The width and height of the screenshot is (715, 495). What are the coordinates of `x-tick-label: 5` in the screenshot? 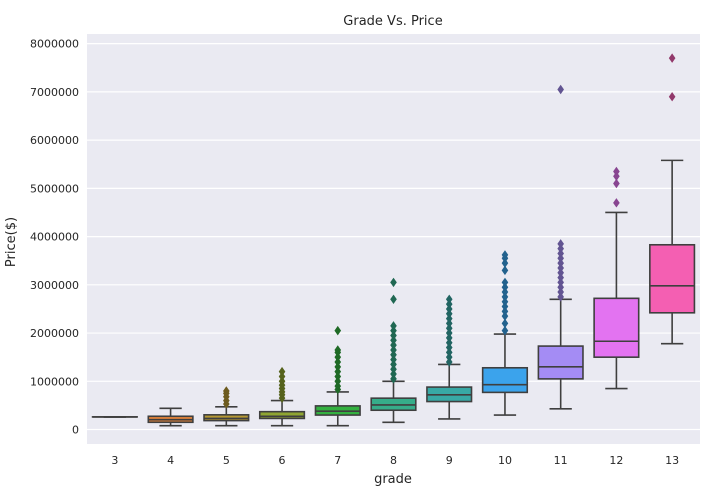 It's located at (226, 460).